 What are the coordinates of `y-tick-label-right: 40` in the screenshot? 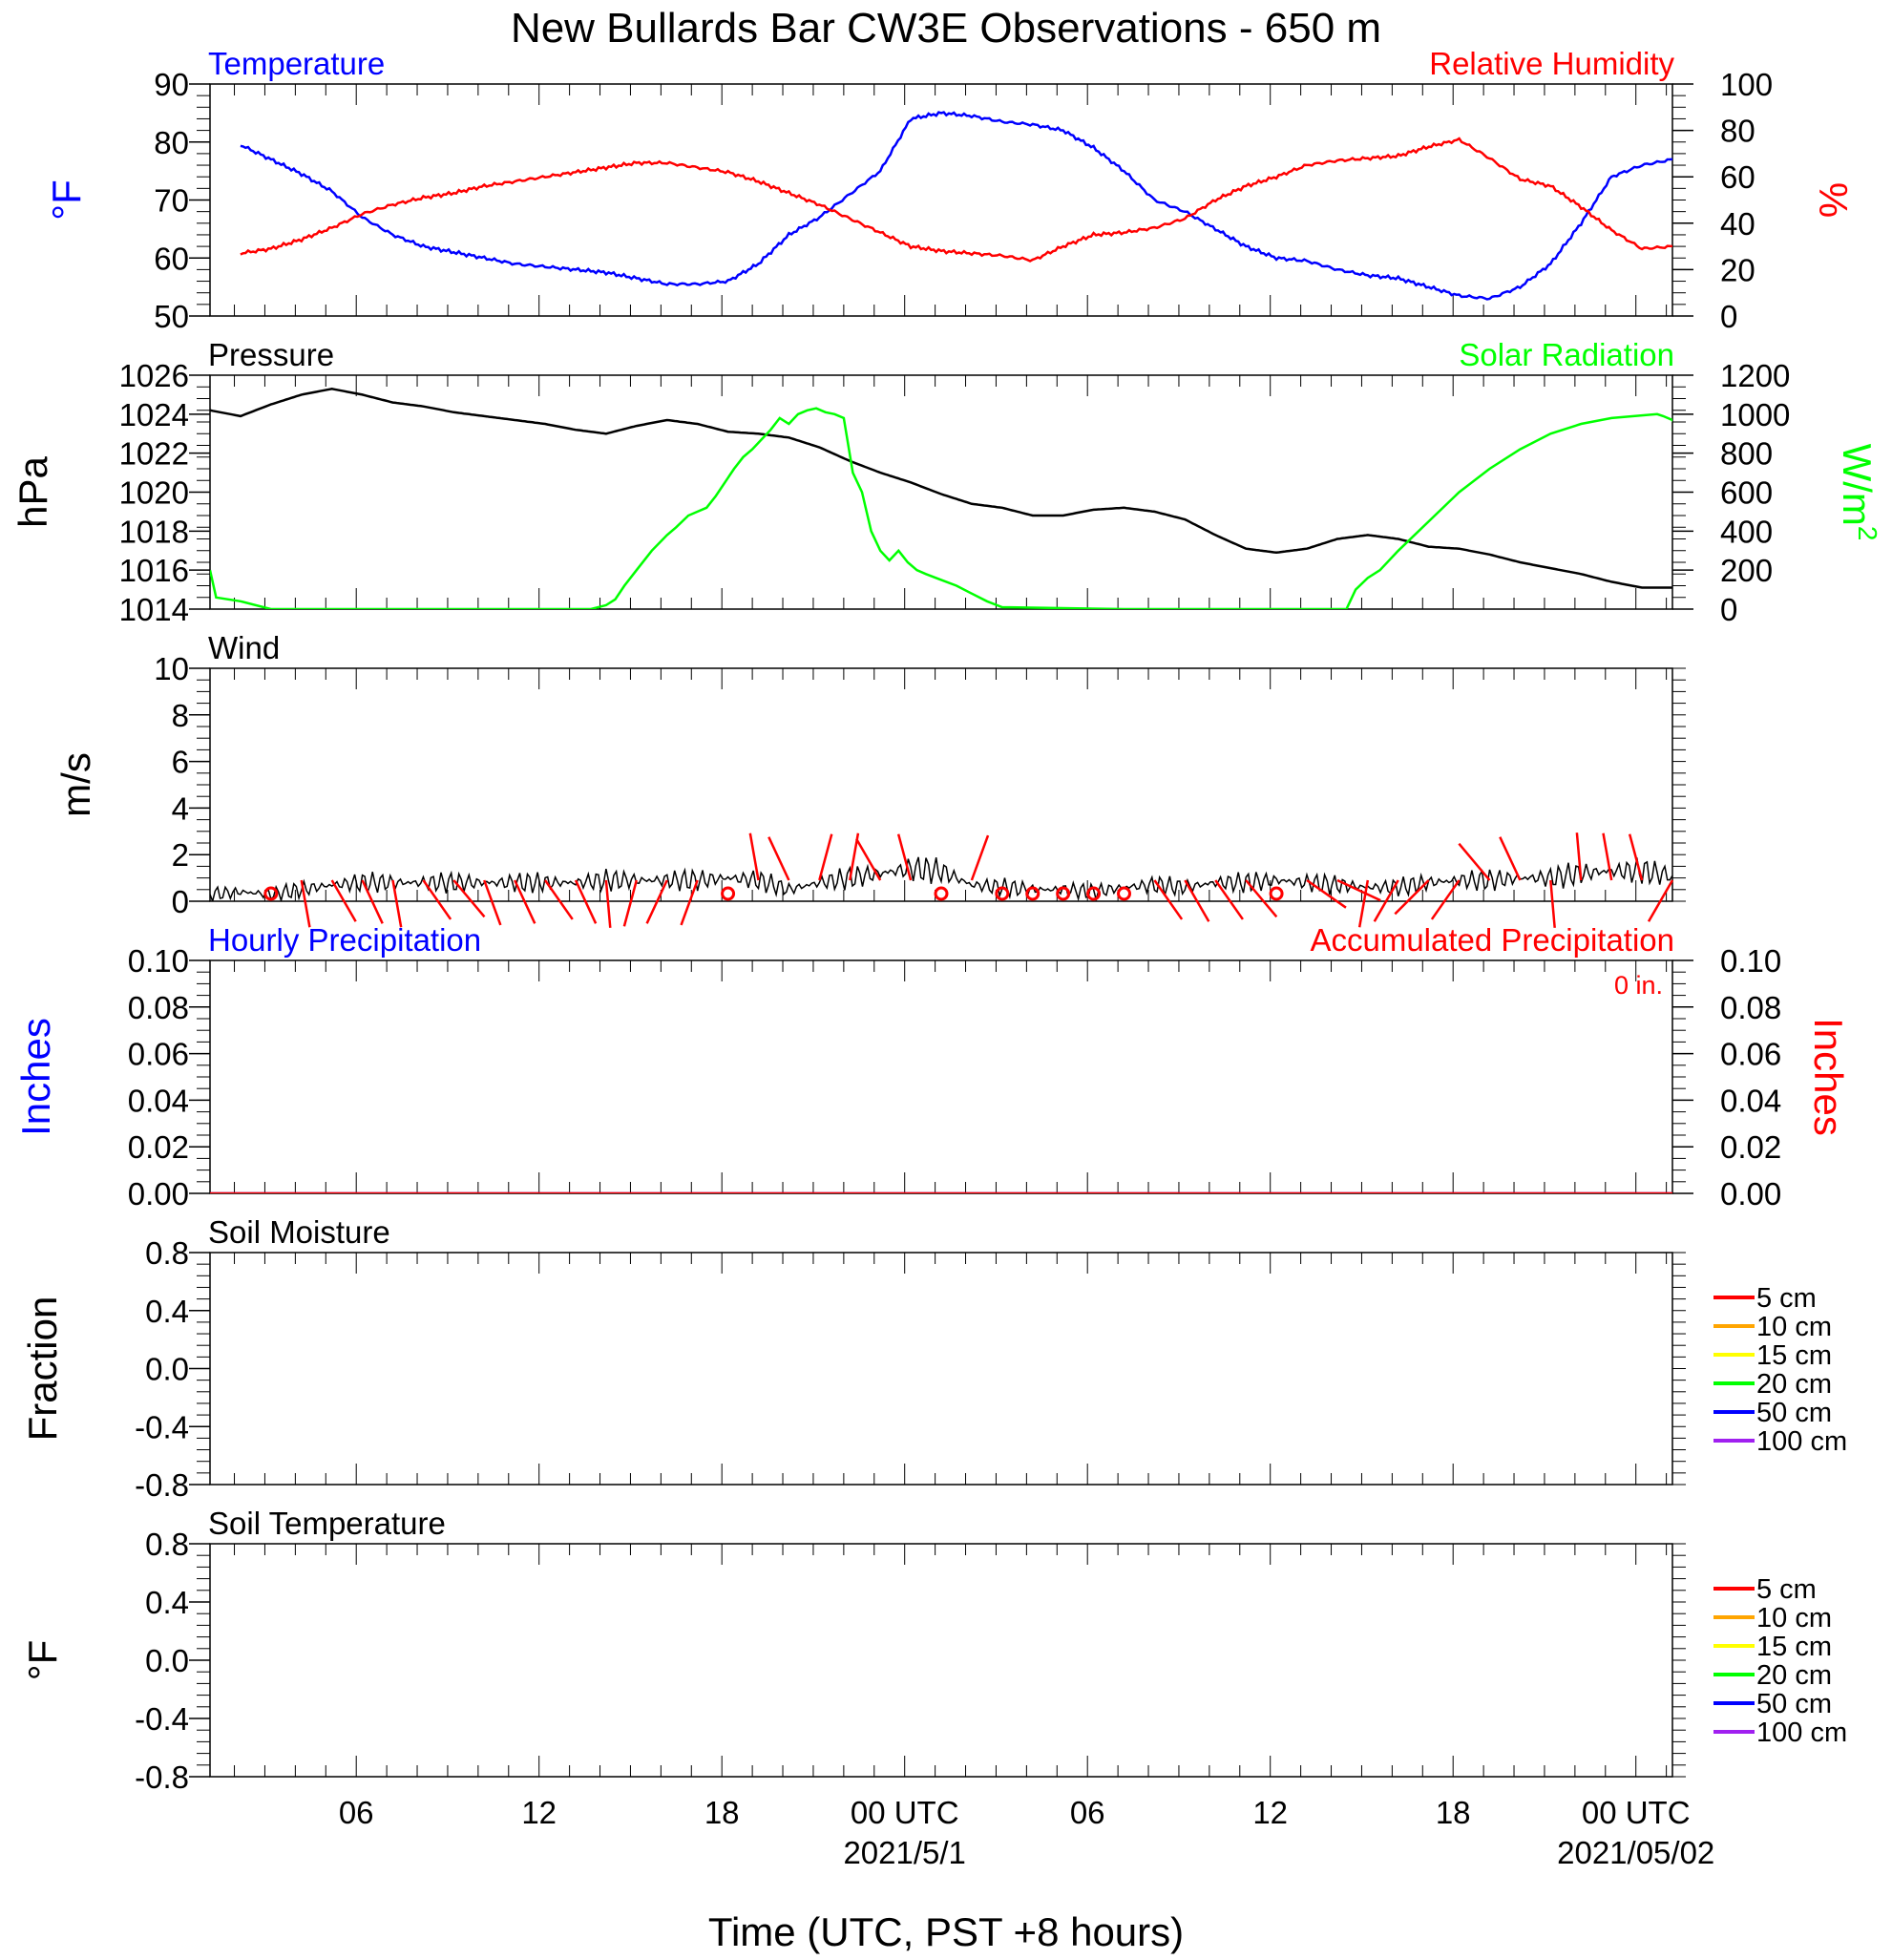 It's located at (1737, 224).